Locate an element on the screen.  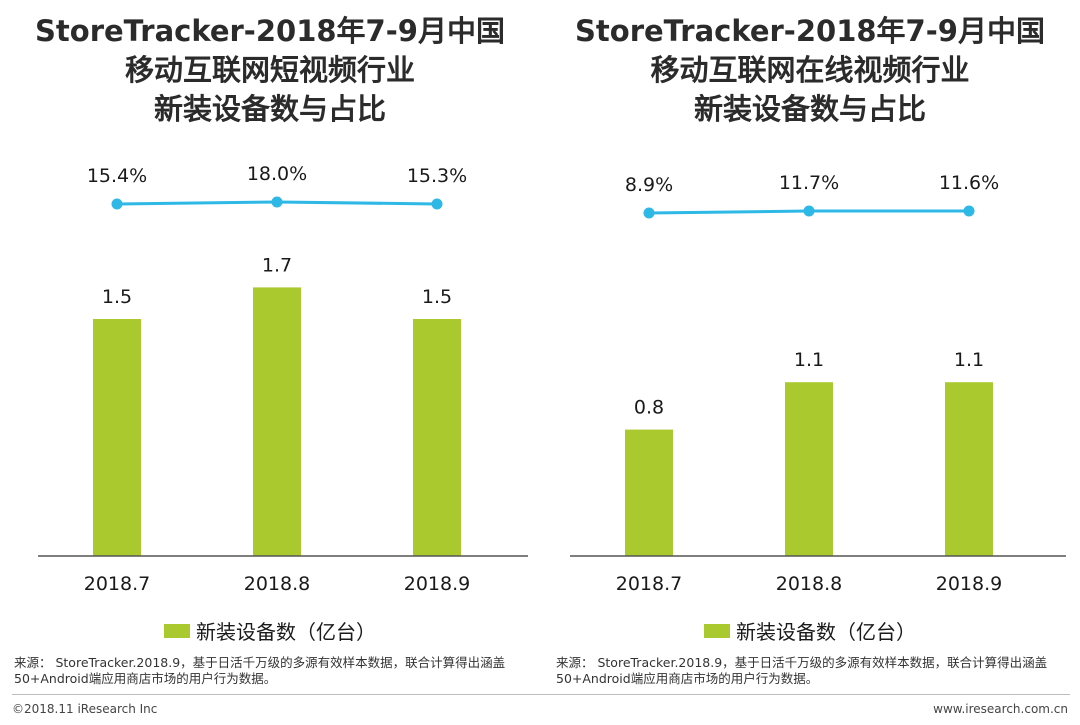
chart-title-line-2: 移动互联网短视频行业 is located at coordinates (269, 70).